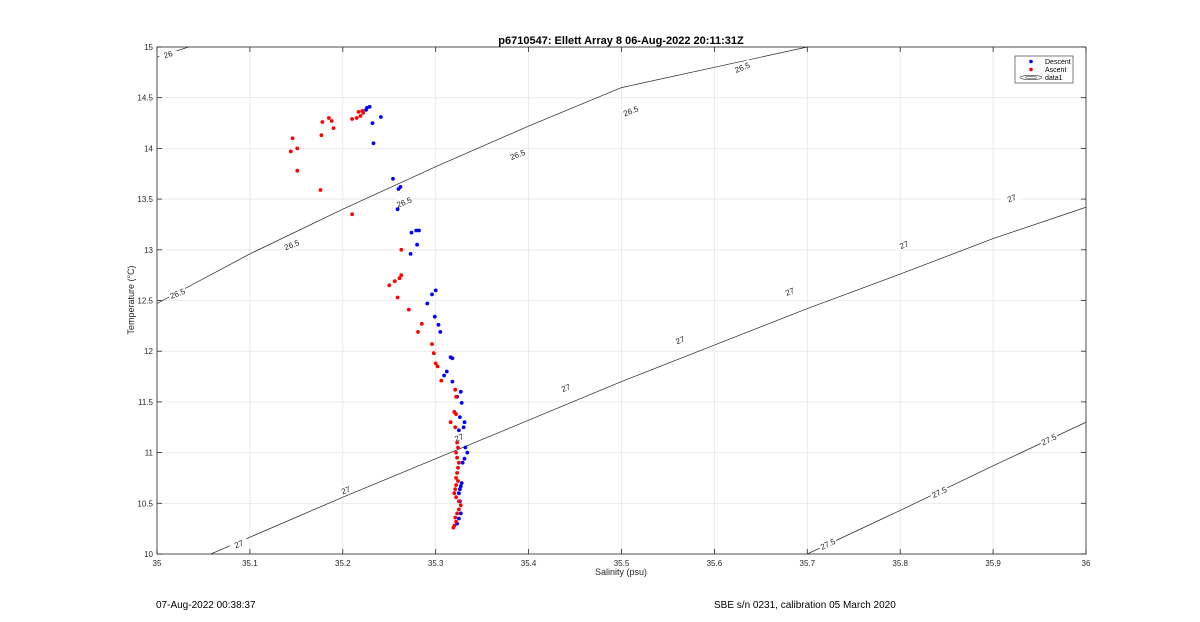  What do you see at coordinates (436, 563) in the screenshot?
I see `x-tick-label: 35.3` at bounding box center [436, 563].